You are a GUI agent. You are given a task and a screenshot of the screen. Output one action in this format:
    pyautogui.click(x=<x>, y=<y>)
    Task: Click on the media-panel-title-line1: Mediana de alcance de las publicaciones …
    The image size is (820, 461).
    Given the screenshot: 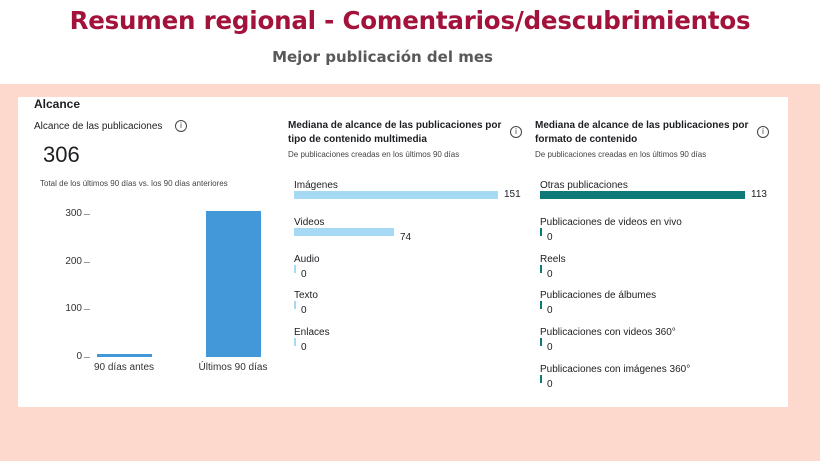 What is the action you would take?
    pyautogui.click(x=395, y=125)
    